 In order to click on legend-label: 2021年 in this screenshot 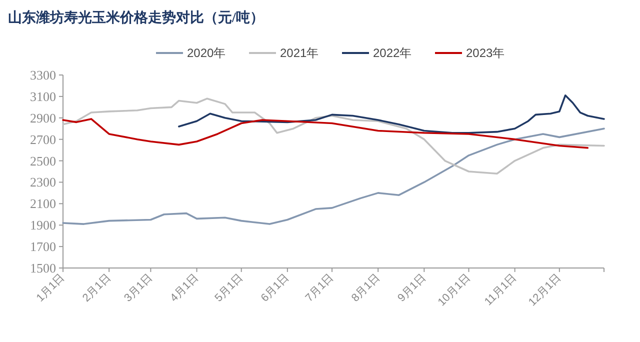, I will do `click(299, 53)`.